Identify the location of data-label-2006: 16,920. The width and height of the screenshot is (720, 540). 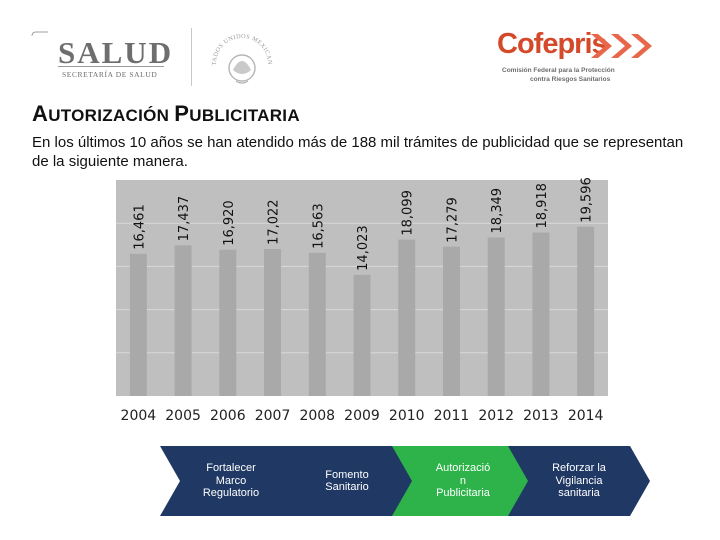
(229, 223).